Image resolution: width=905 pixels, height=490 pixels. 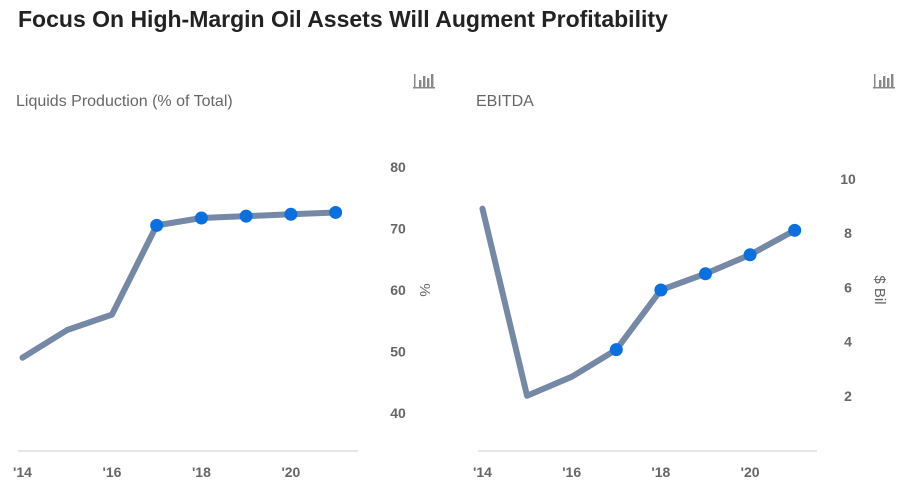 What do you see at coordinates (848, 396) in the screenshot?
I see `y-tick-label: 2` at bounding box center [848, 396].